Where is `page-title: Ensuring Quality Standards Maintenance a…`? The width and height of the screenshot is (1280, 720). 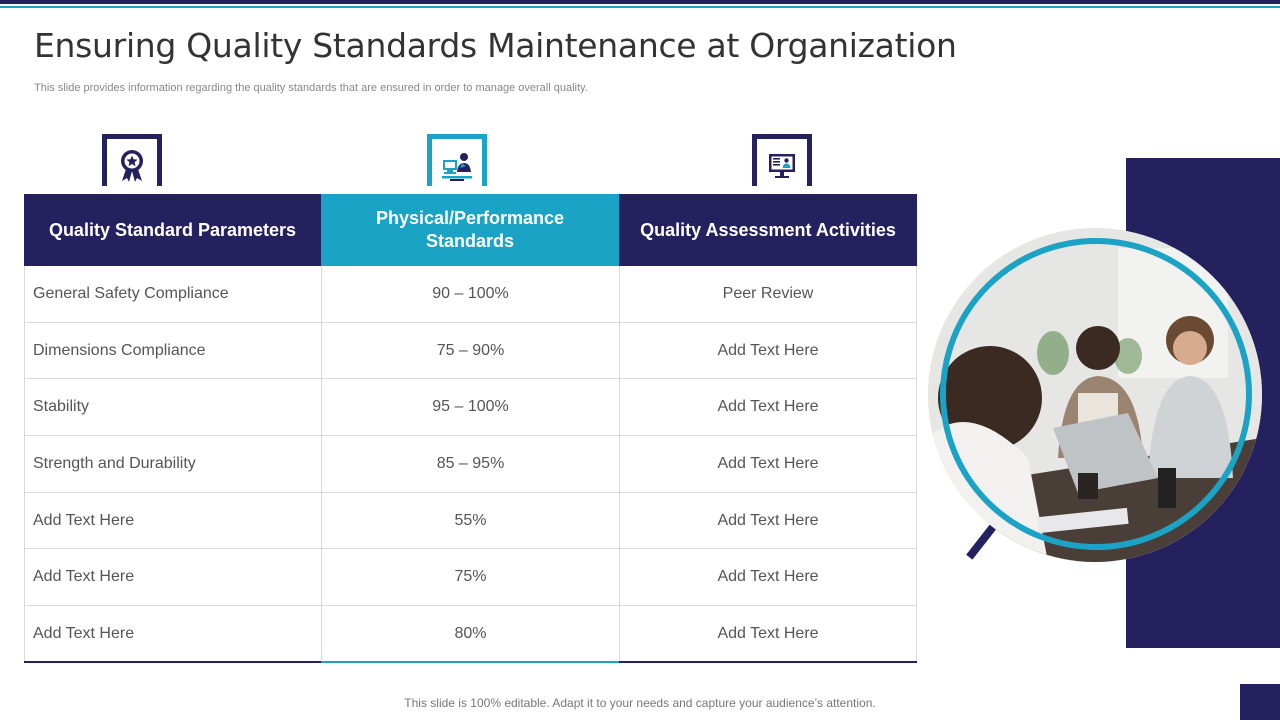
page-title: Ensuring Quality Standards Maintenance a… is located at coordinates (495, 45).